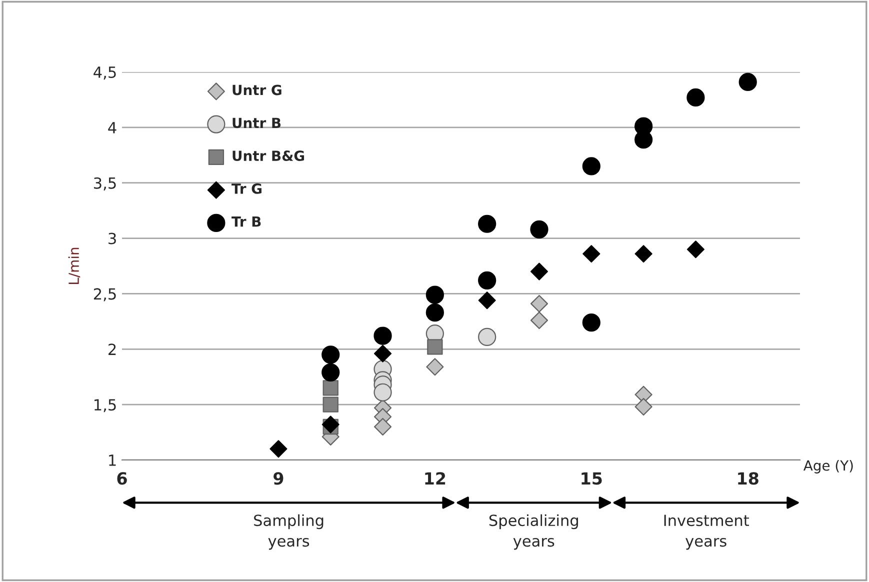  Describe the element at coordinates (279, 478) in the screenshot. I see `x-tick-label: 9` at that location.